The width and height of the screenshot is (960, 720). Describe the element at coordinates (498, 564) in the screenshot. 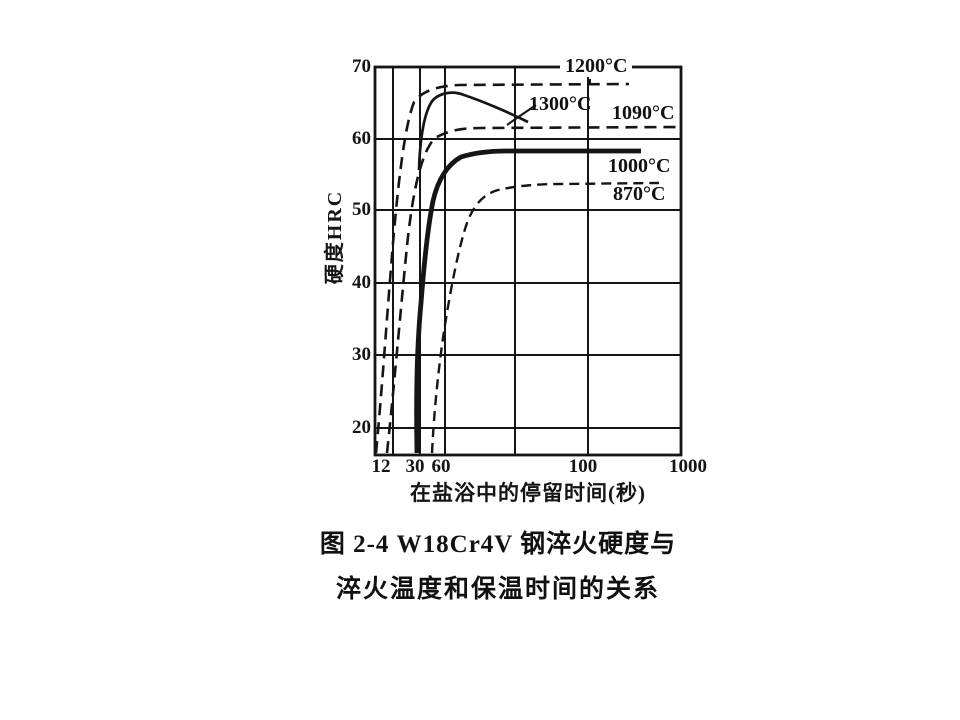

I see `figure-caption: 图 2-4 W18Cr4V 钢淬火硬度与 淬火温度和保温时间的关系` at that location.